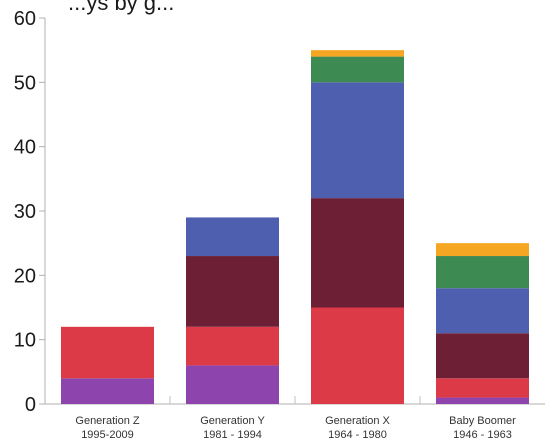  Describe the element at coordinates (25, 276) in the screenshot. I see `y-tick-label: 20` at that location.